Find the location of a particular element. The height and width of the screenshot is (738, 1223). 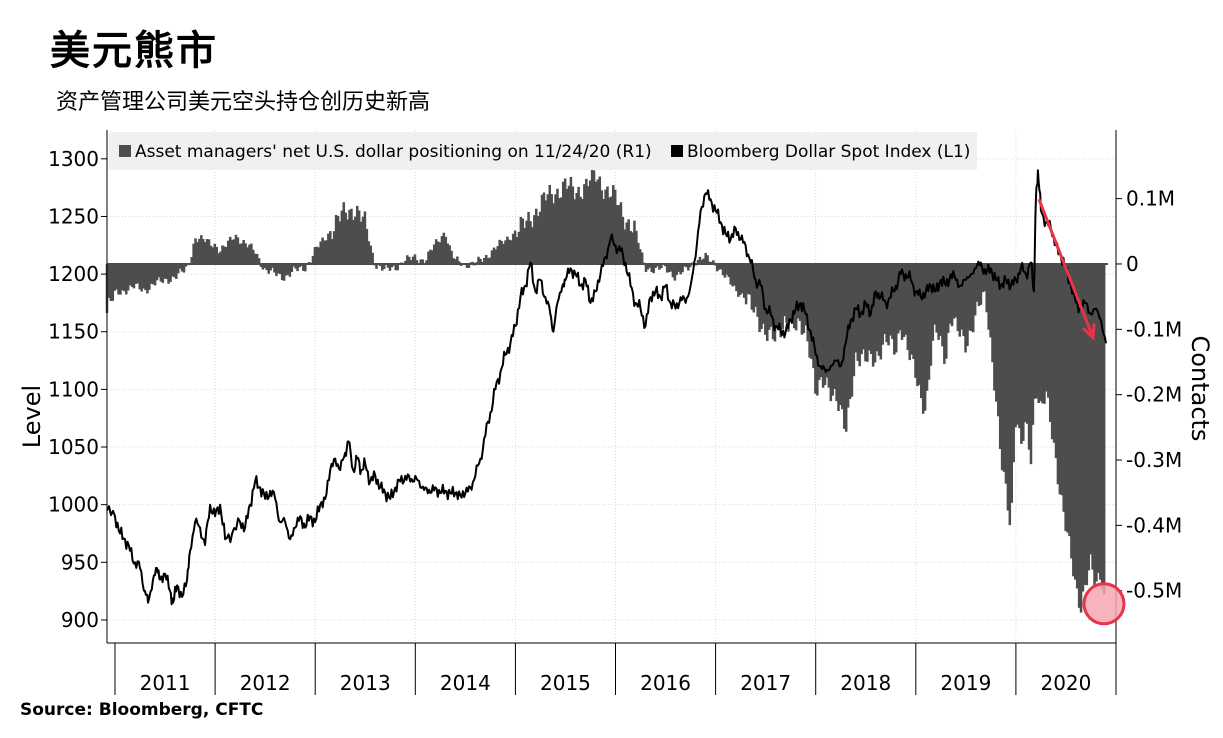

left-tick-label: 1000 is located at coordinates (73, 505).